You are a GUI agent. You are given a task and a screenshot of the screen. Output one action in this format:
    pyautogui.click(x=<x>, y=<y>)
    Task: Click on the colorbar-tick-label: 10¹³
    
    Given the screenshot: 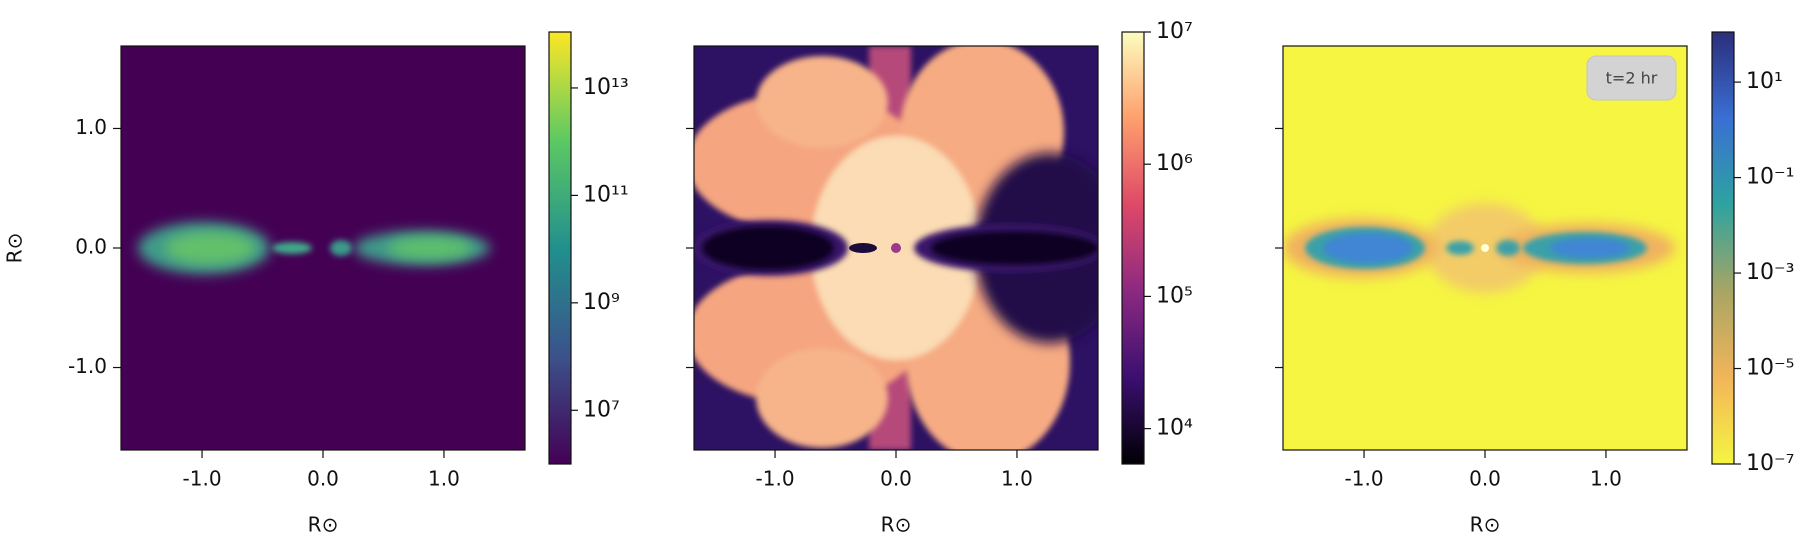 What is the action you would take?
    pyautogui.click(x=606, y=87)
    